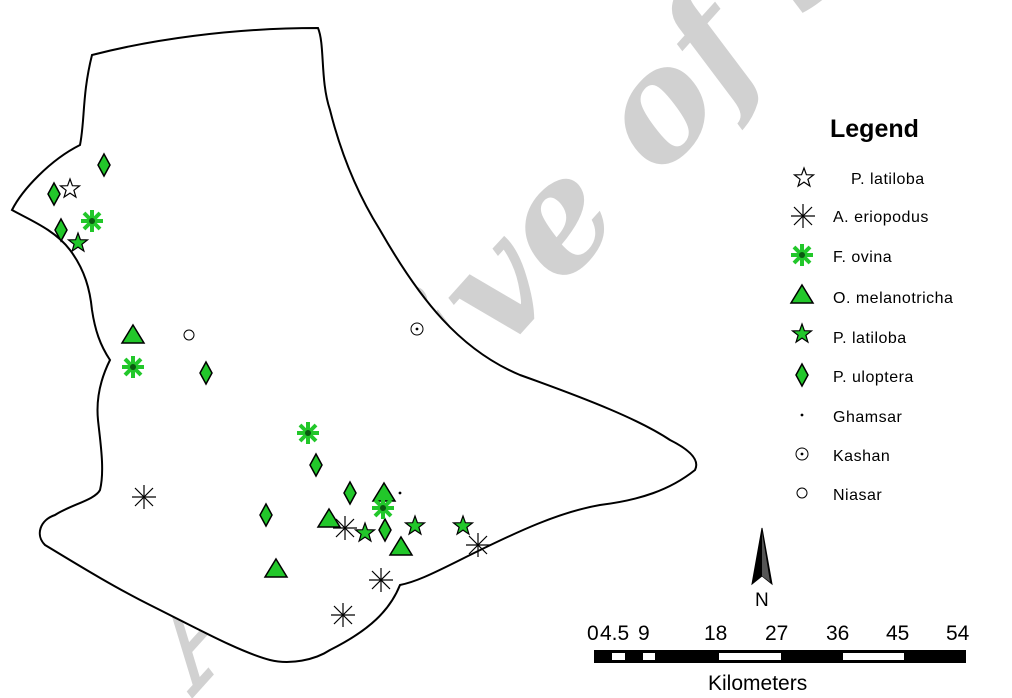 This screenshot has width=1012, height=698. I want to click on marker-ghamsar, so click(400, 493).